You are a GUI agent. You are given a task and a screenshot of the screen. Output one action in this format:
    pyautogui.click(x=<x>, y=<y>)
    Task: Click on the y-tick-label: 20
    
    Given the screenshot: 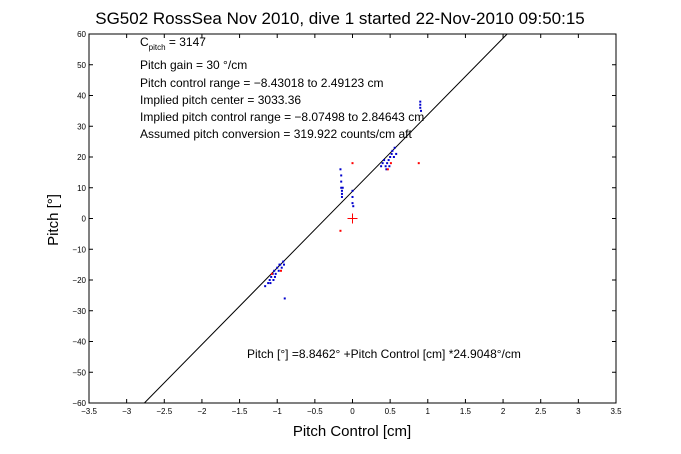 What is the action you would take?
    pyautogui.click(x=81, y=157)
    